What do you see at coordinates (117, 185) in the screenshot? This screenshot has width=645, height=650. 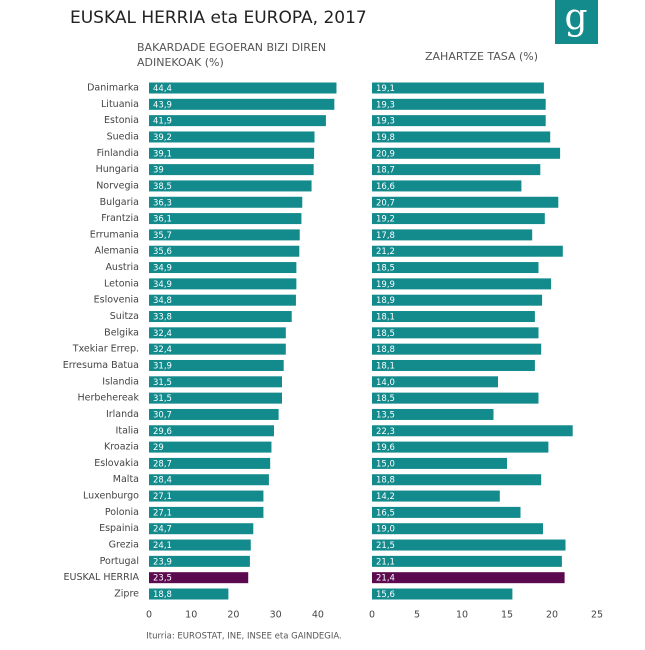 I see `category-label: Norvegia` at bounding box center [117, 185].